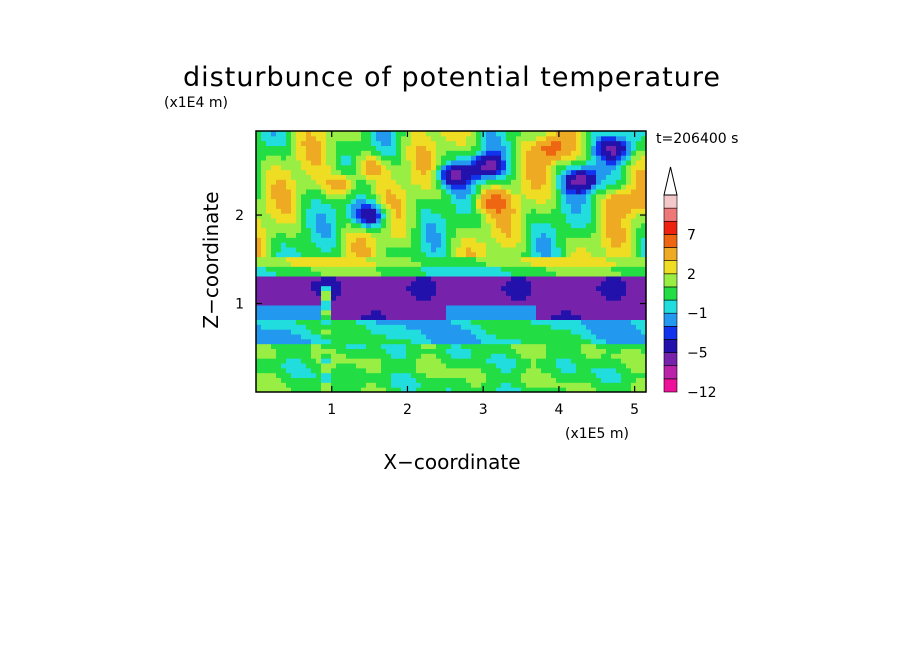 This screenshot has height=654, width=904. I want to click on x-tick-label: 4, so click(558, 410).